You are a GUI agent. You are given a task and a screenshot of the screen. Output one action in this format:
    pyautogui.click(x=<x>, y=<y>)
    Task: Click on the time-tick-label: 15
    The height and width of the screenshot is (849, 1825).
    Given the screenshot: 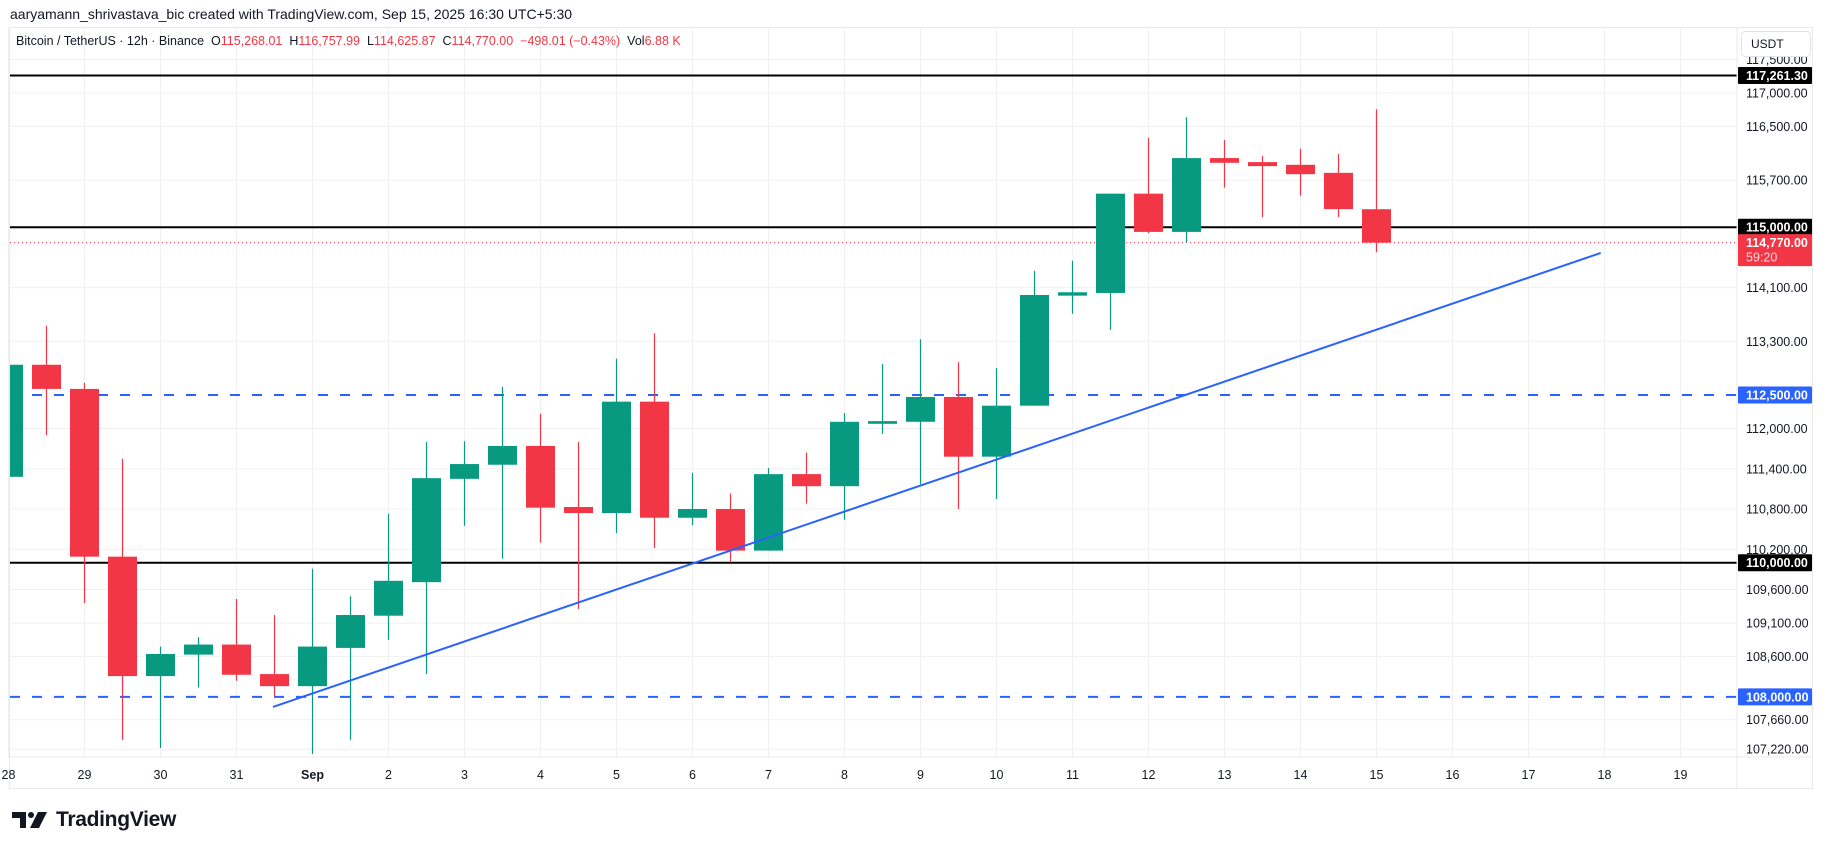 What is the action you would take?
    pyautogui.click(x=1377, y=775)
    